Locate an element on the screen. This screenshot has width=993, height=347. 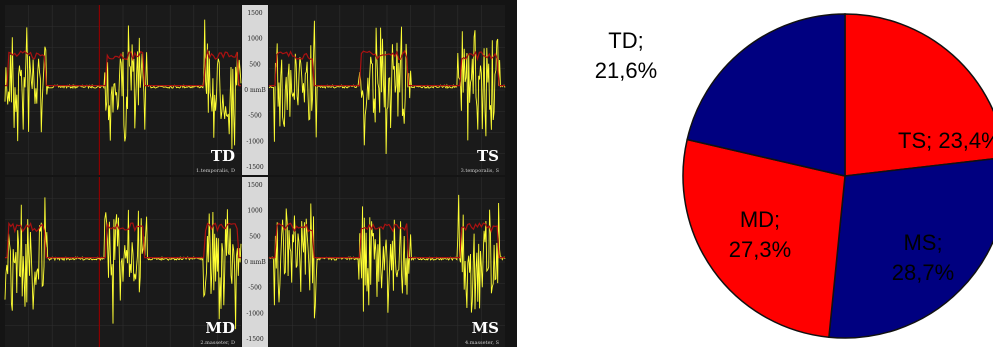
channel-caption: 4.masseter, S is located at coordinates (482, 343).